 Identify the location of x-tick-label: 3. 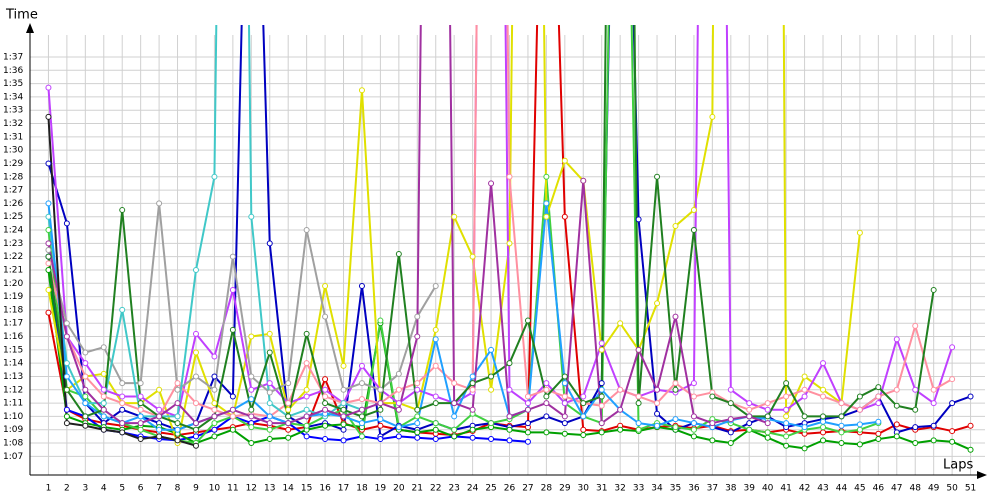
(85, 489).